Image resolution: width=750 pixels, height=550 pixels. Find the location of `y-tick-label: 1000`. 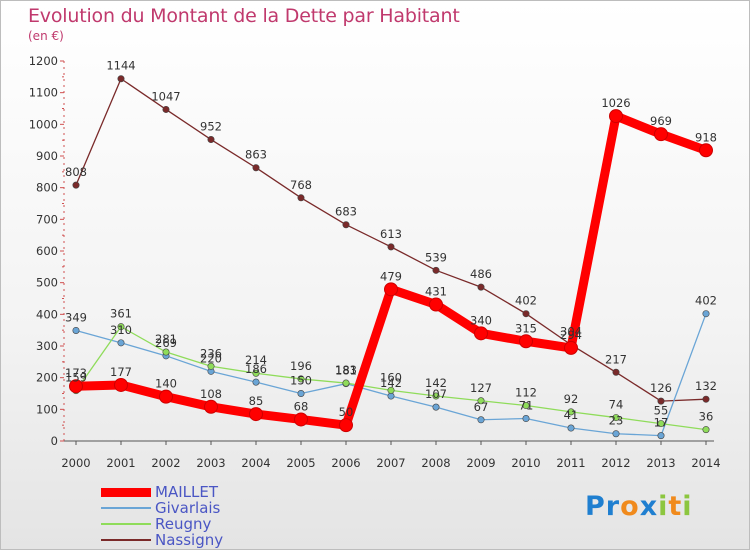

y-tick-label: 1000 is located at coordinates (43, 124).